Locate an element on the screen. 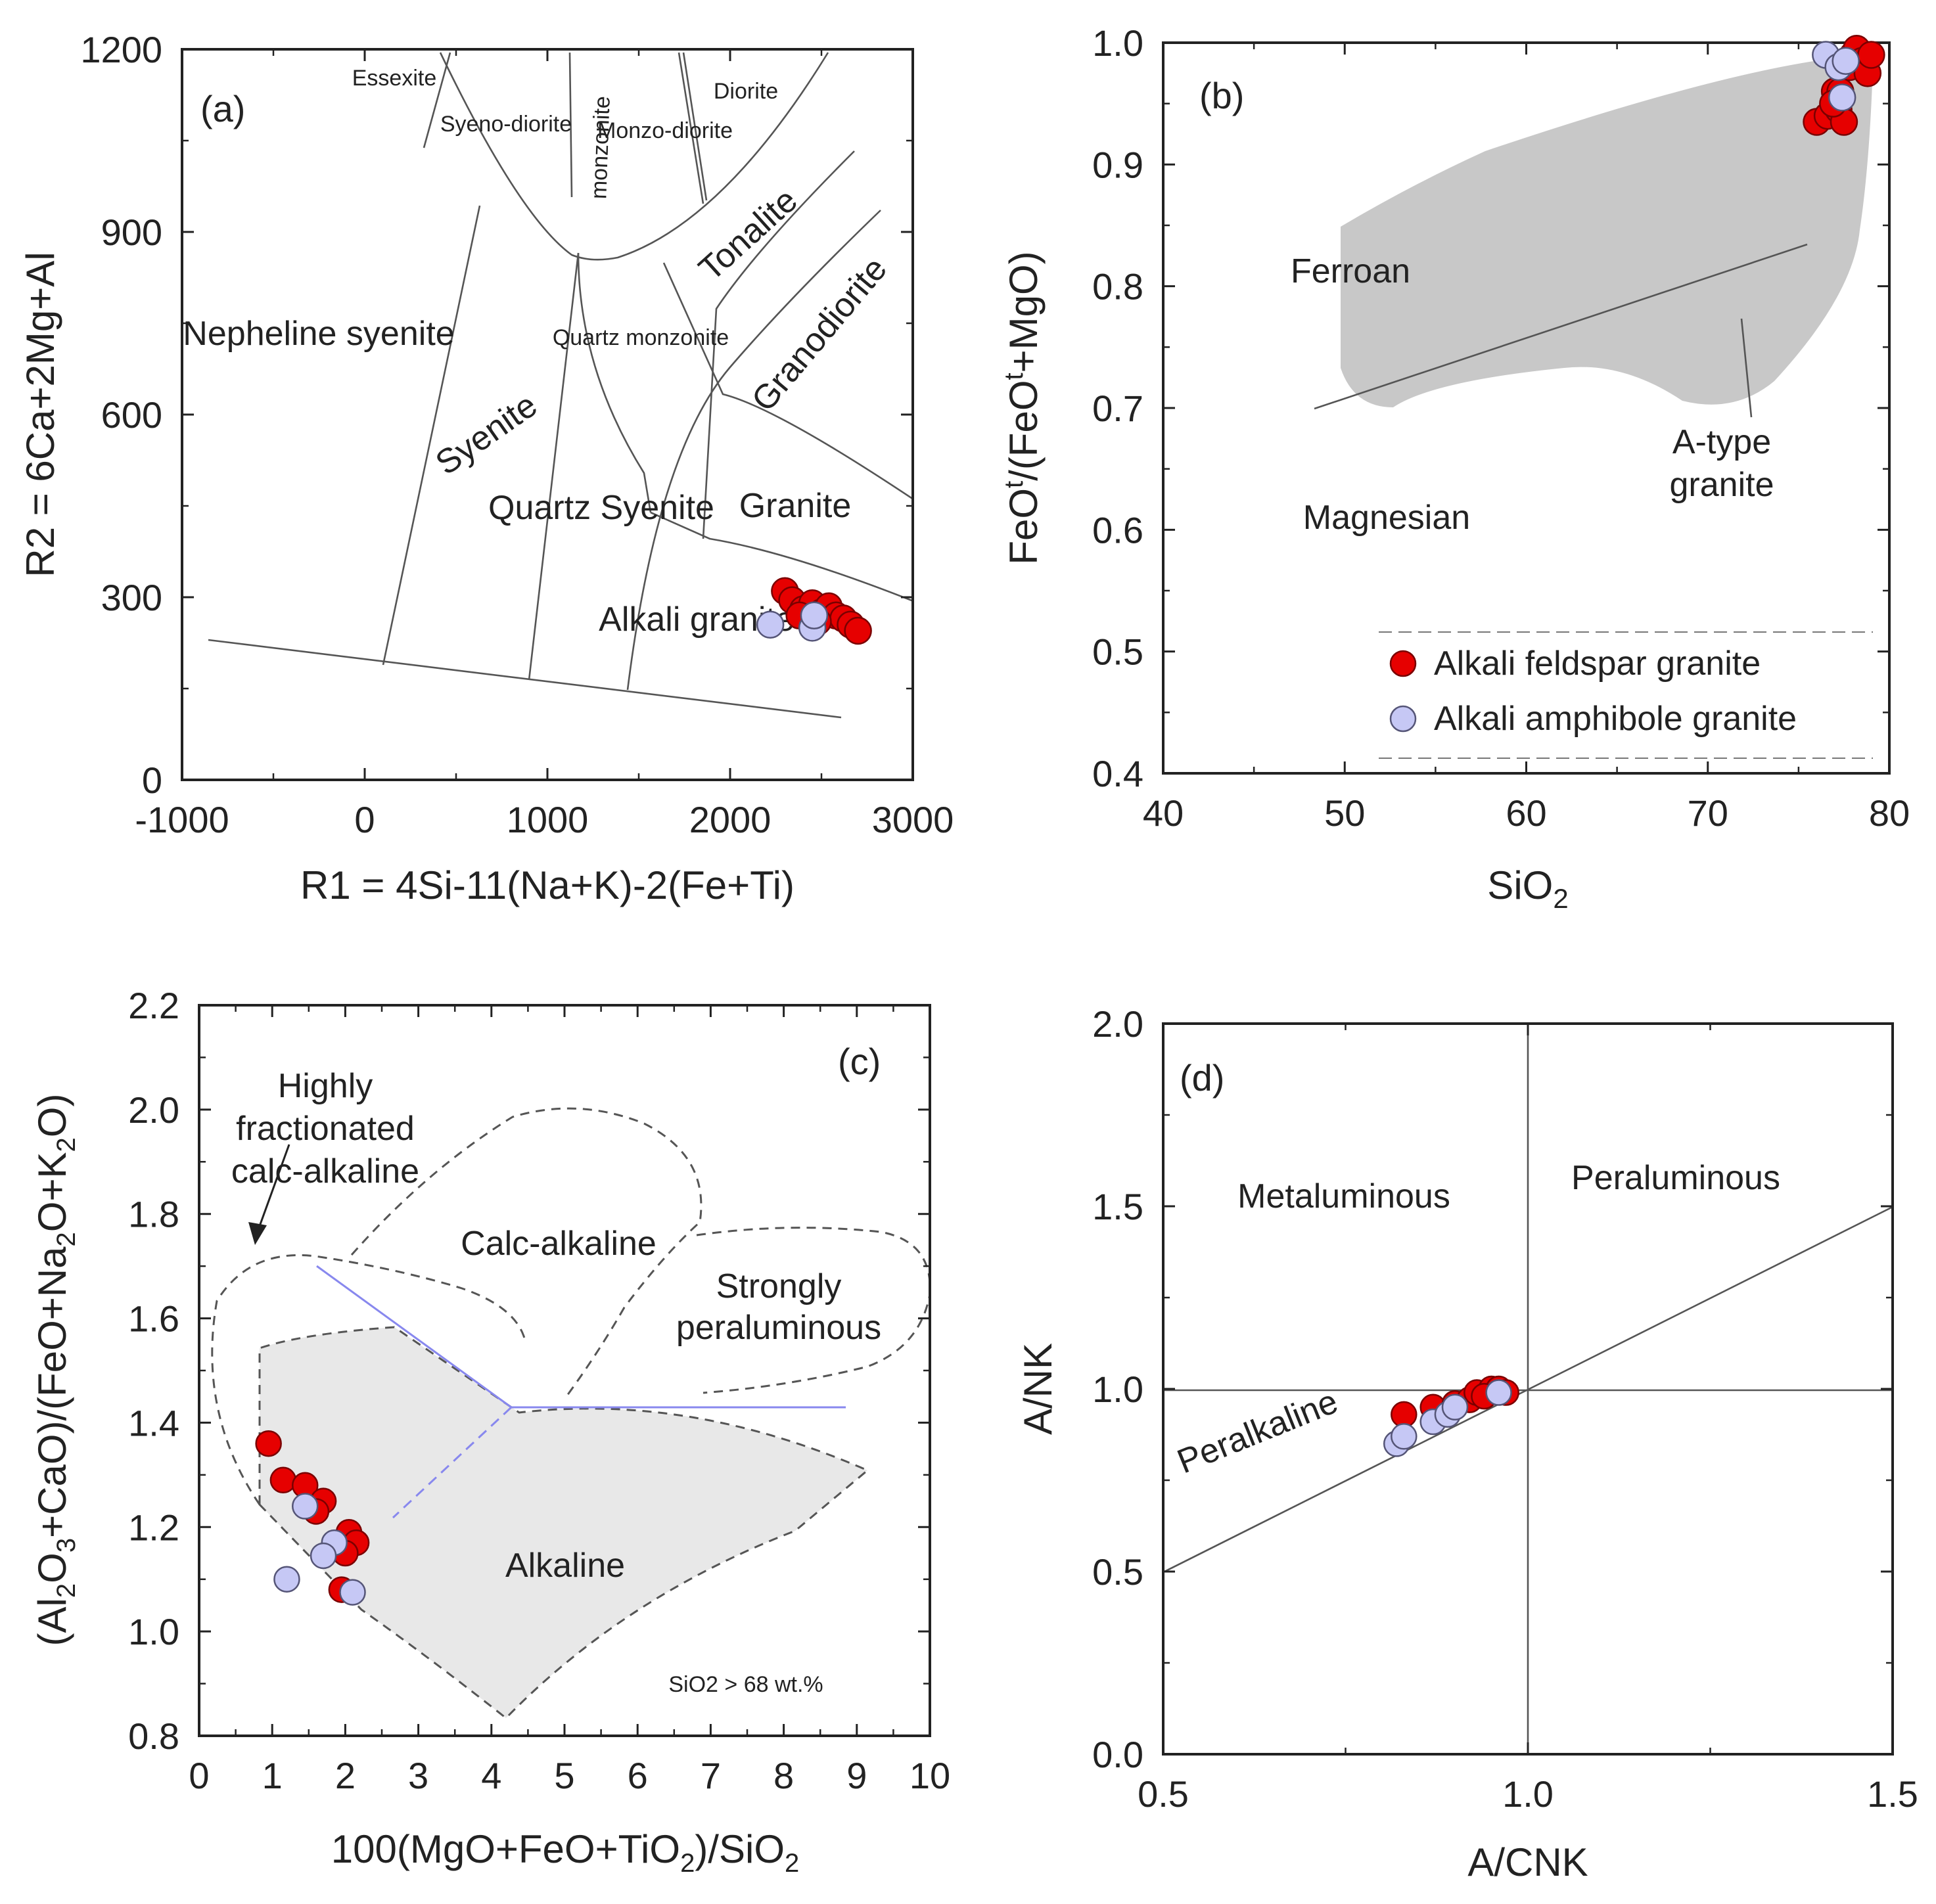 The height and width of the screenshot is (1904, 1936). panel-c-xlabel: 100(MgO+FeO+TiO2)/SiO2 is located at coordinates (565, 1852).